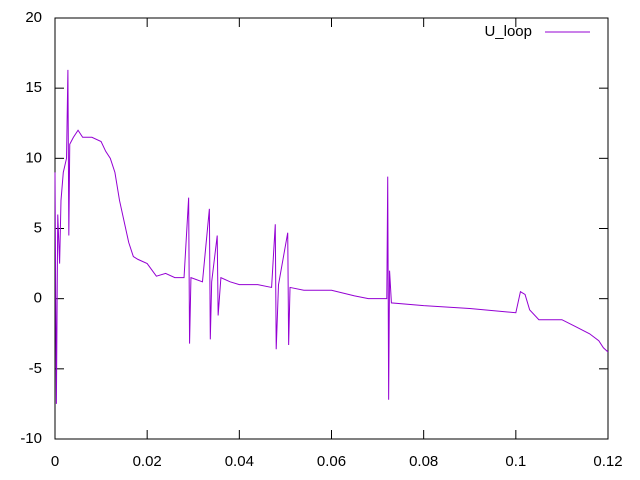 The width and height of the screenshot is (640, 480). What do you see at coordinates (239, 461) in the screenshot?
I see `x-tick-label: 0.04` at bounding box center [239, 461].